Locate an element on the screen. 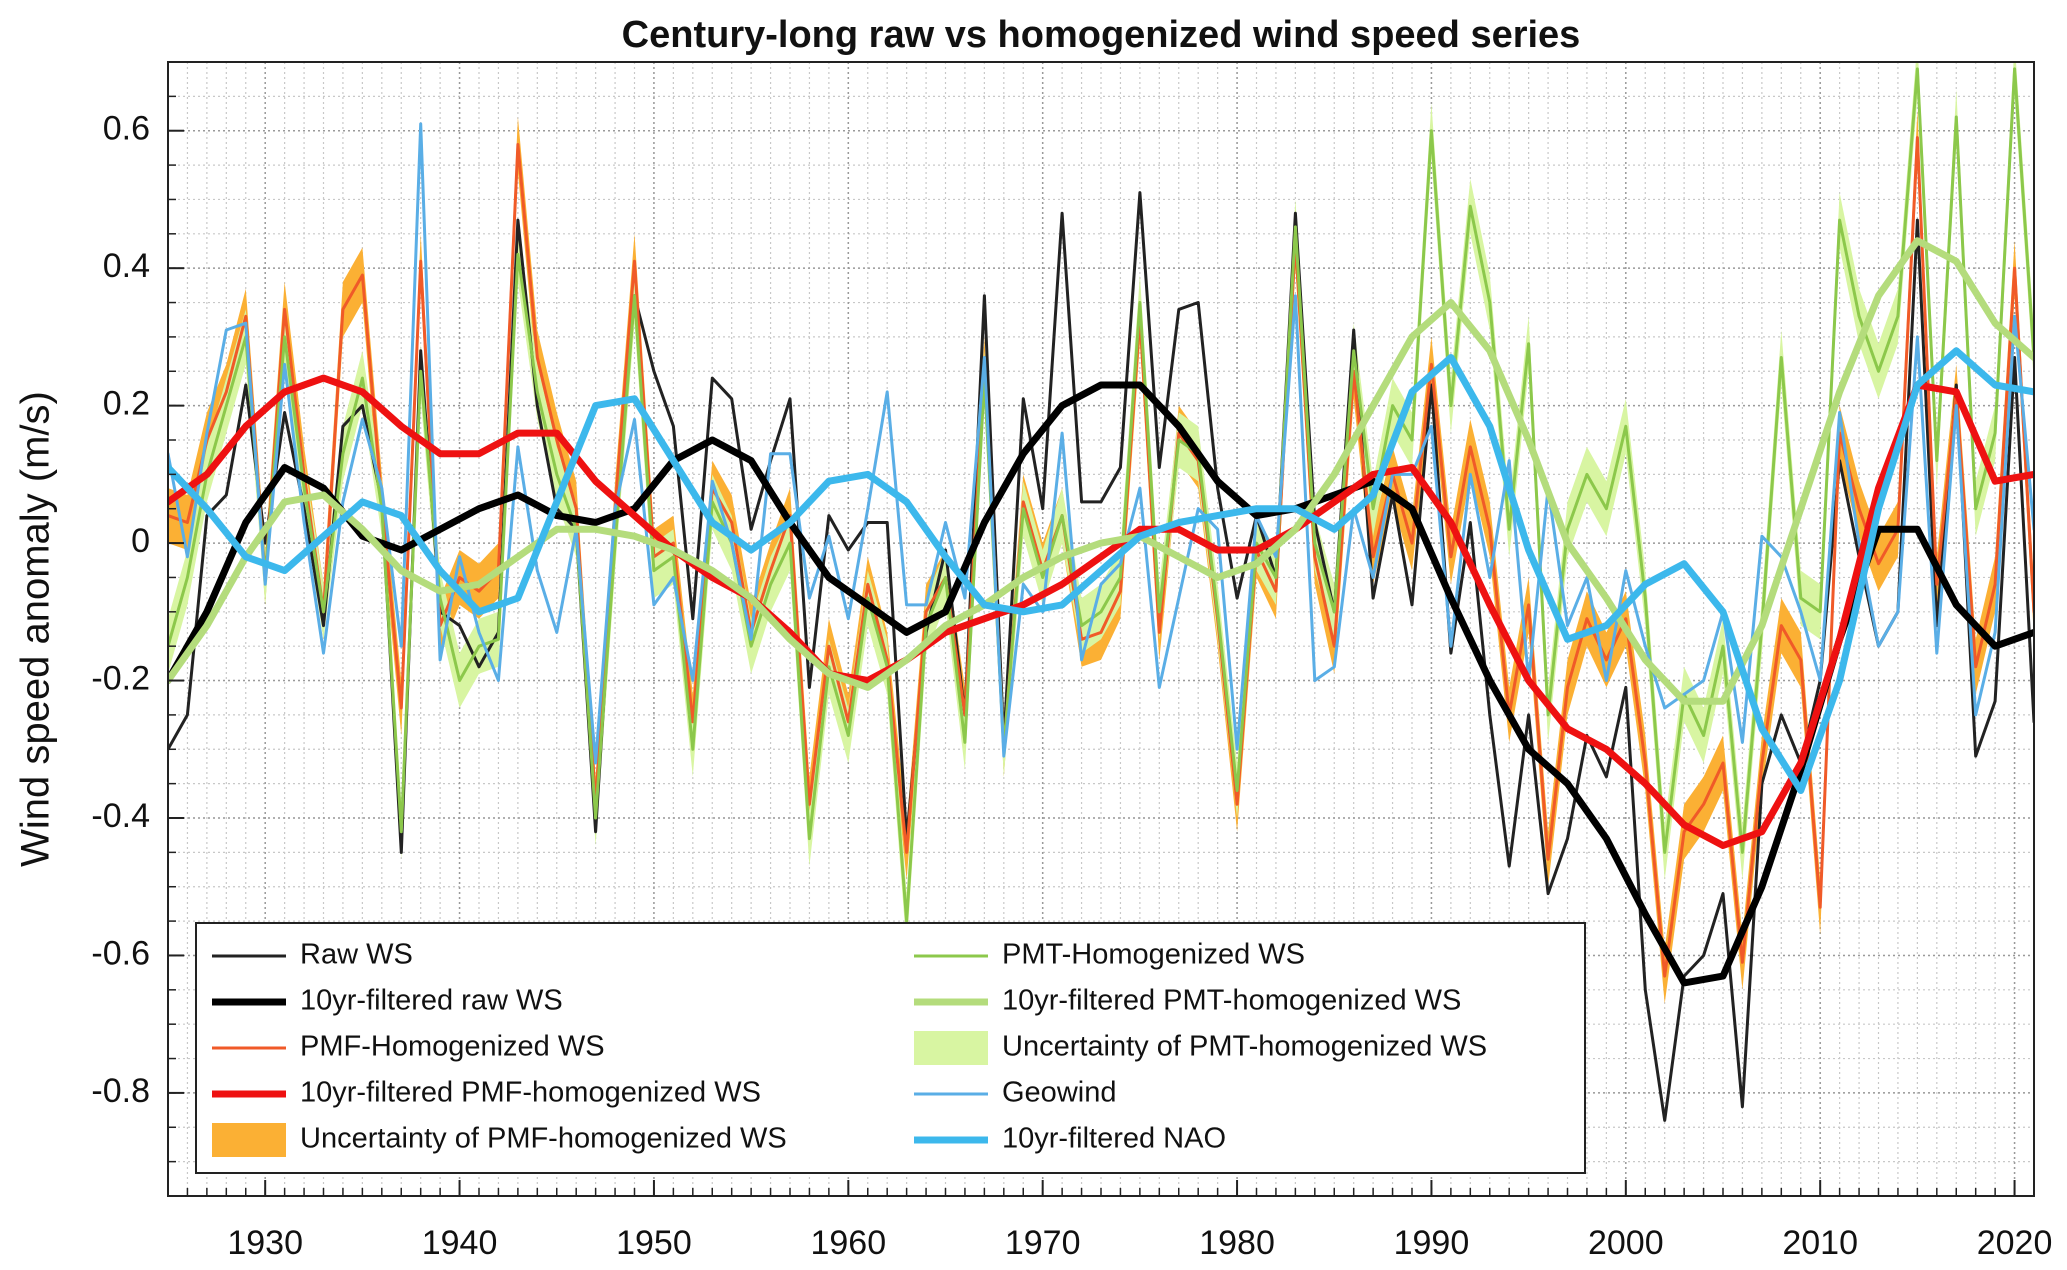  x-tick-label: 1930 is located at coordinates (265, 1243).